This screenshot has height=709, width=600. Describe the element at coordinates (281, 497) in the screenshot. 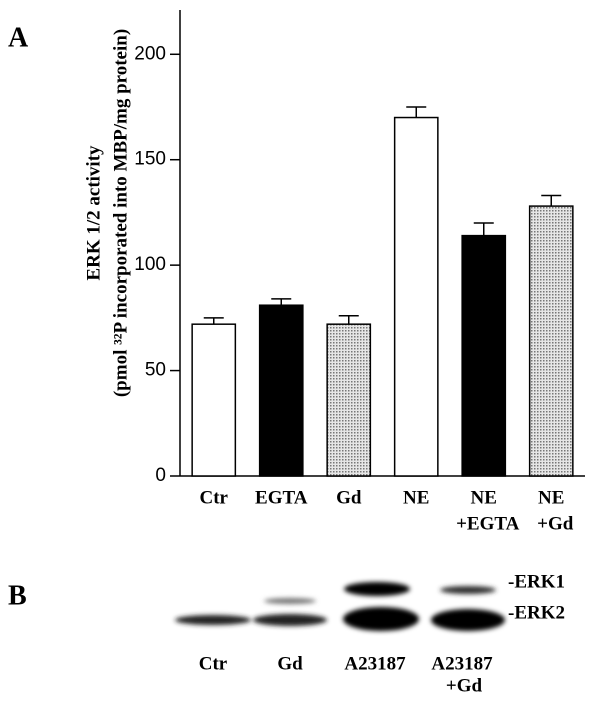

I see `x-tick-label: EGTA` at that location.